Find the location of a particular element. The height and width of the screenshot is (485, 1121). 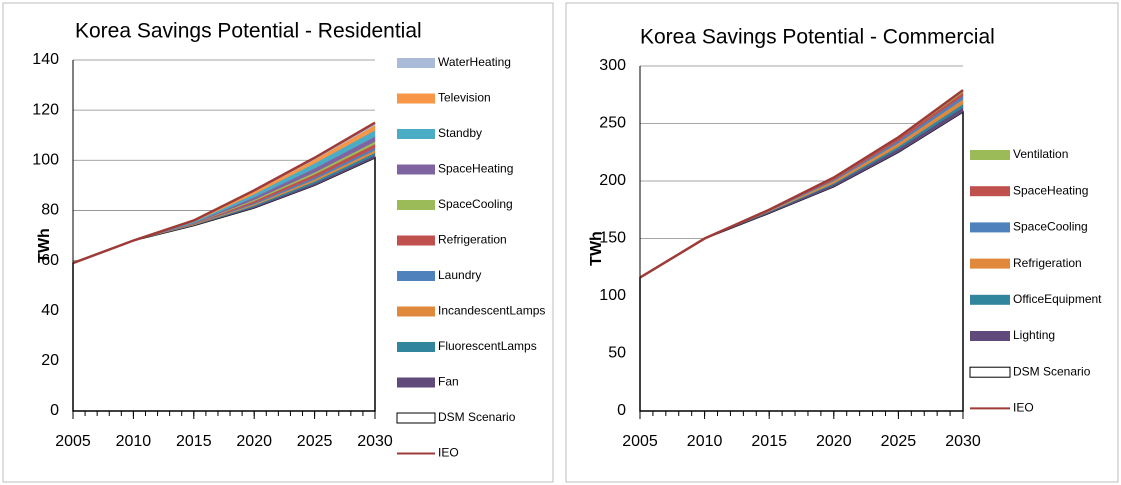

chart-title: Korea Savings Potential - Commercial is located at coordinates (817, 37).